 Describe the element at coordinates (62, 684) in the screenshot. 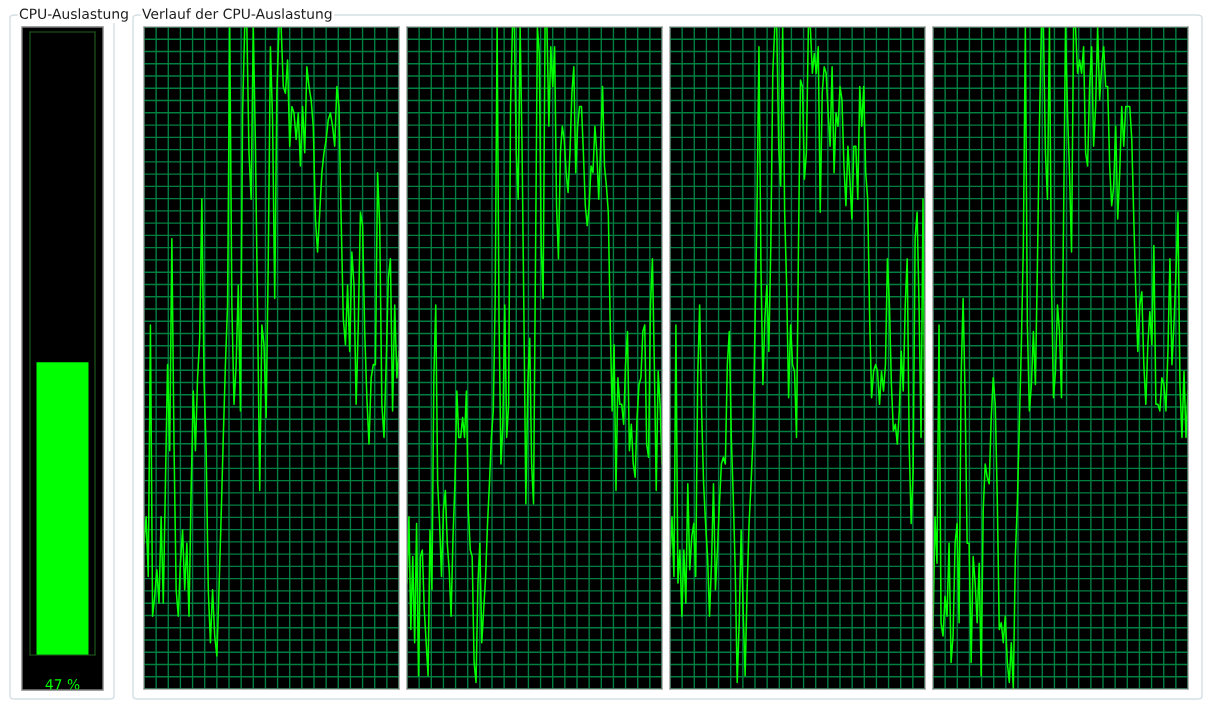

I see `data-label: 47 %` at that location.